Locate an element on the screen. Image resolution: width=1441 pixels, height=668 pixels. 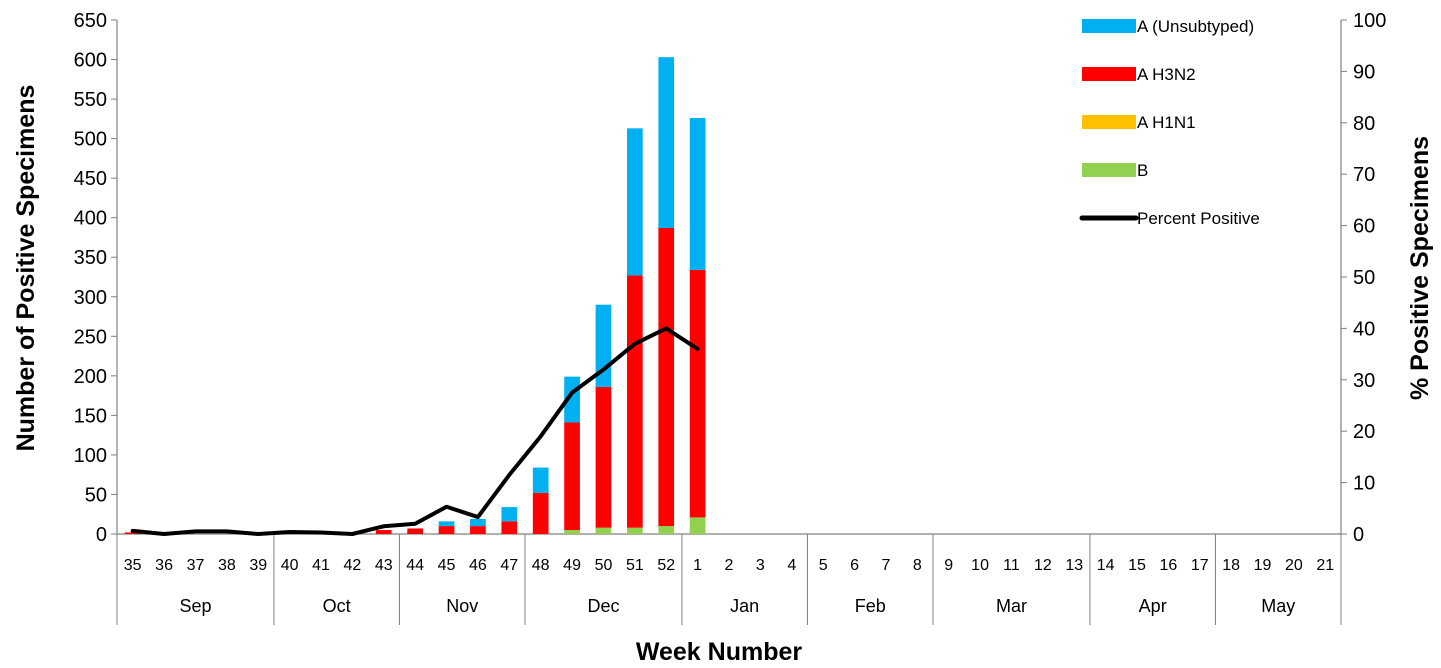
week-label: 3 is located at coordinates (760, 565).